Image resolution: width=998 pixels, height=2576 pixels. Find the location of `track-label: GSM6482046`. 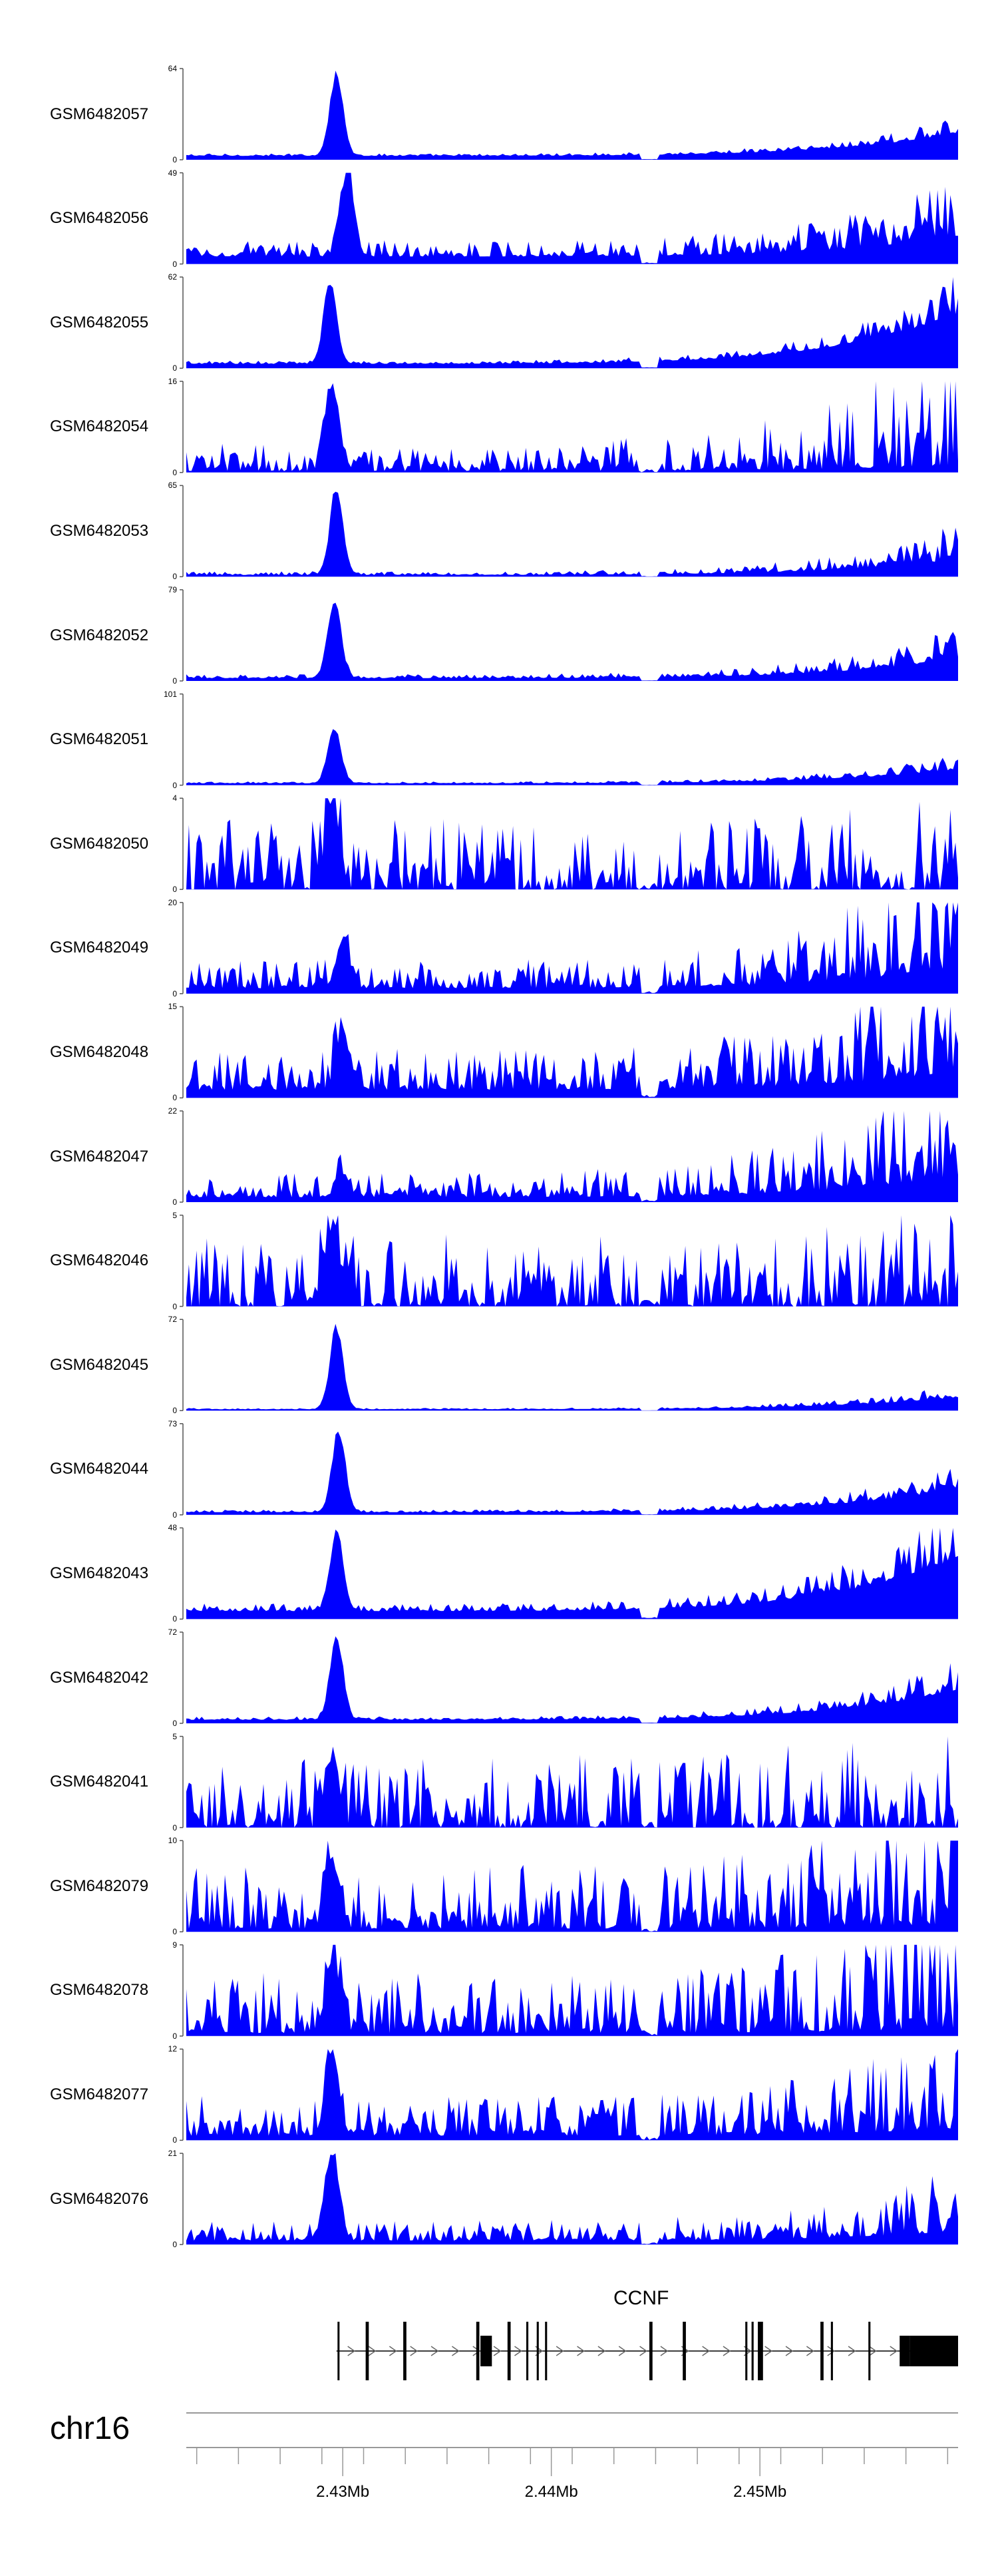

track-label: GSM6482046 is located at coordinates (99, 1260).